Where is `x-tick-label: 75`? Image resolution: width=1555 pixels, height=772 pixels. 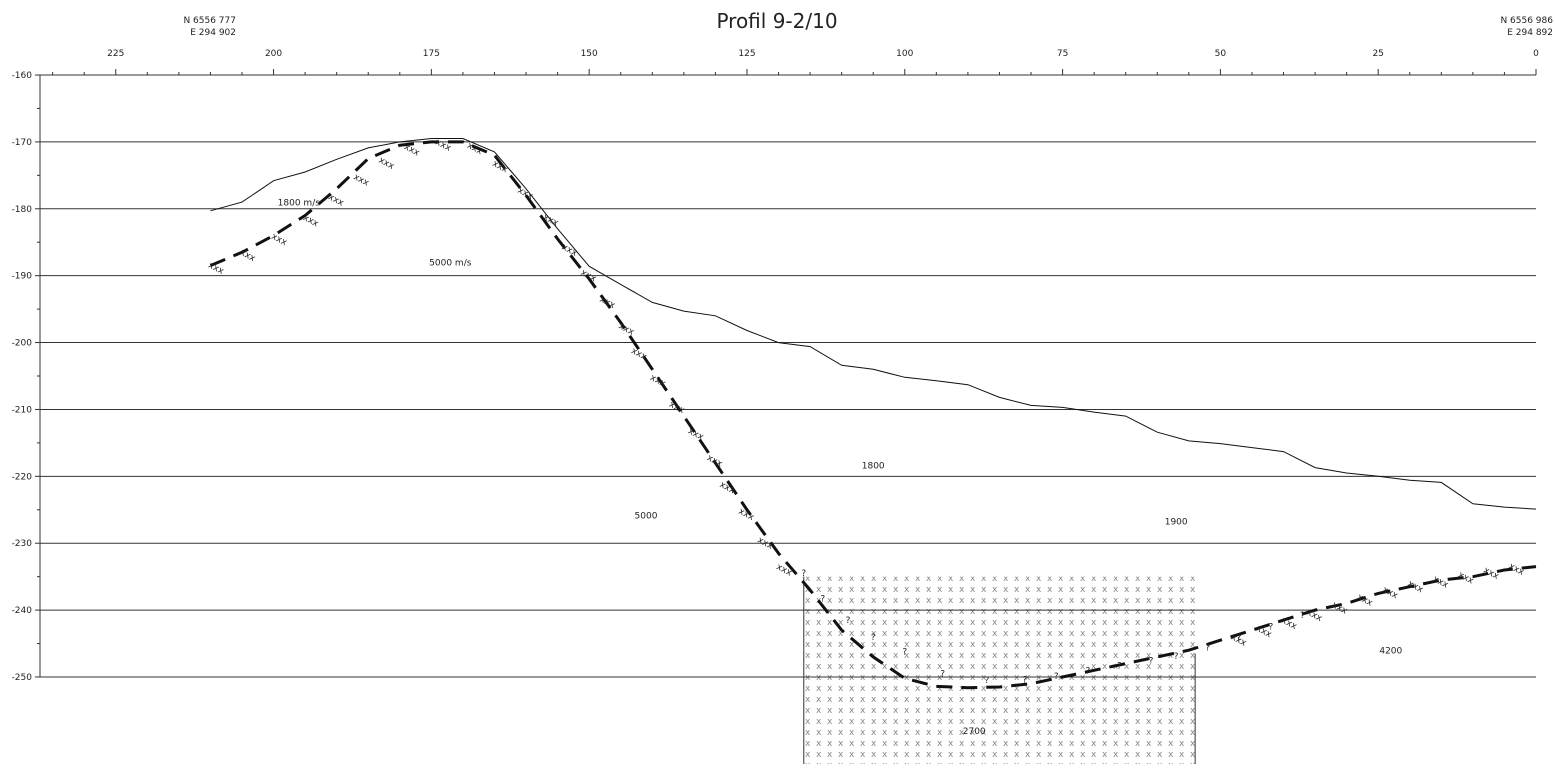 x-tick-label: 75 is located at coordinates (1062, 54).